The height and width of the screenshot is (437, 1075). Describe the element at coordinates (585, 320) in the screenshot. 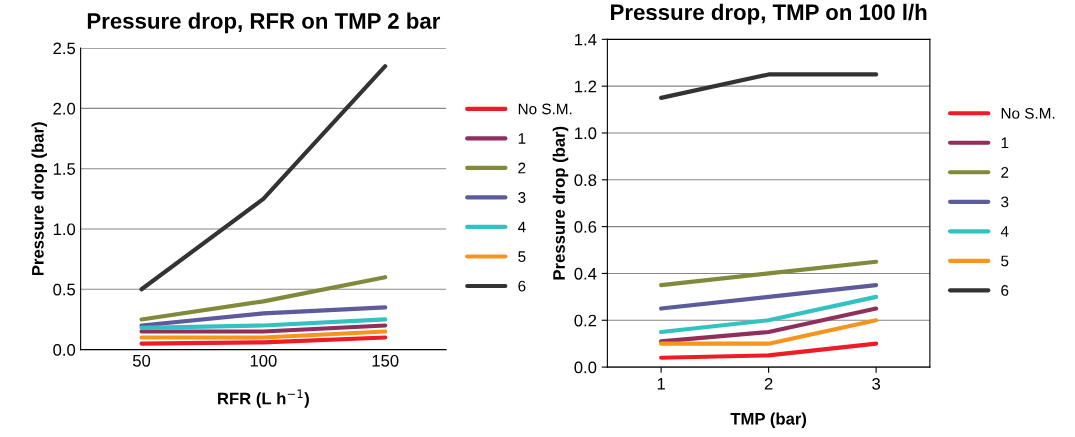

I see `y-tick-label: 0.2` at that location.